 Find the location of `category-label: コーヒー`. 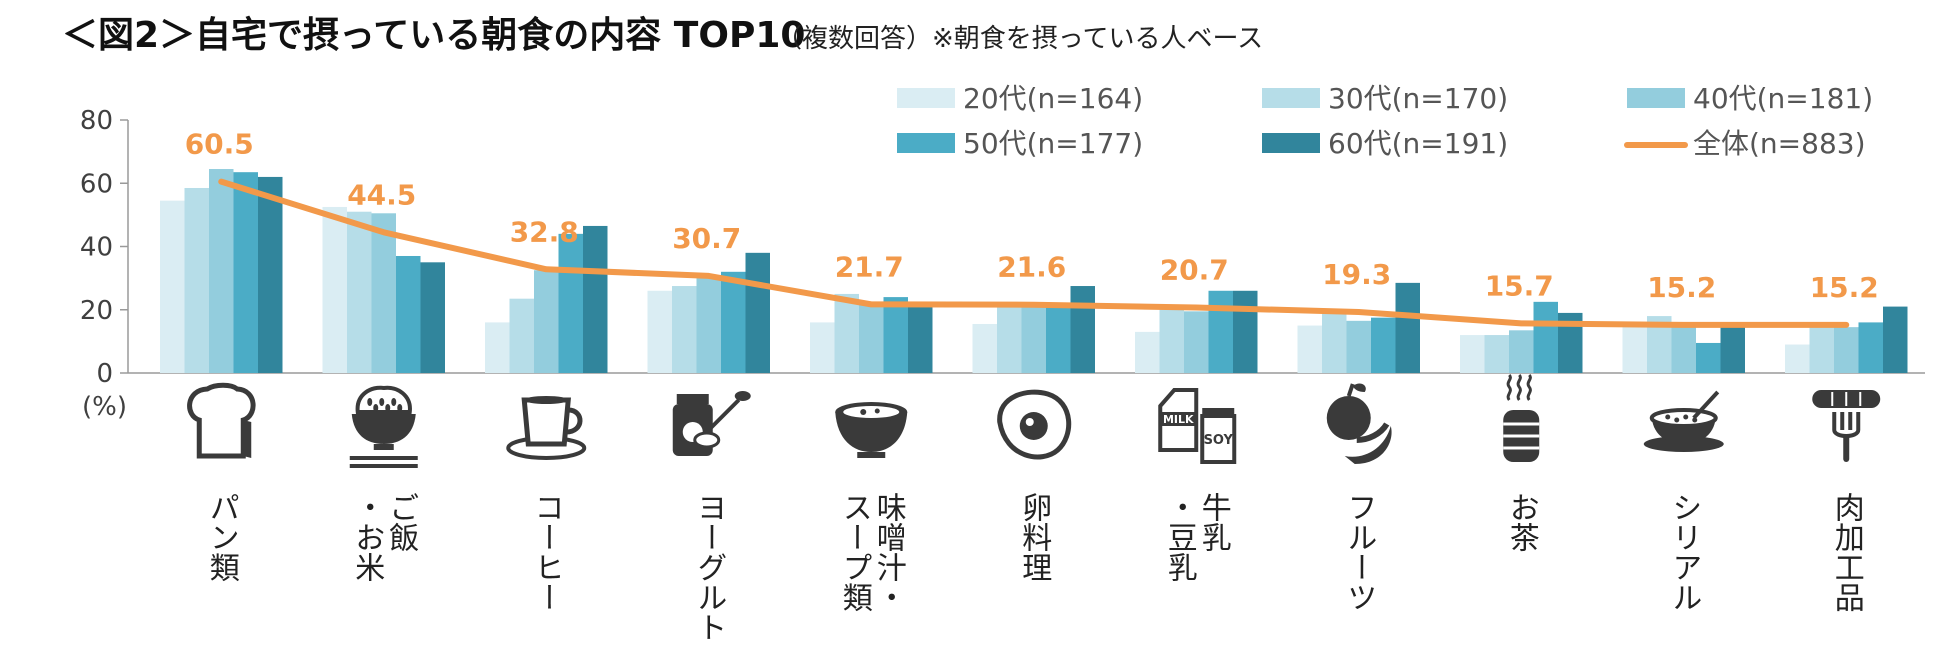

category-label: コーヒー is located at coordinates (546, 552).